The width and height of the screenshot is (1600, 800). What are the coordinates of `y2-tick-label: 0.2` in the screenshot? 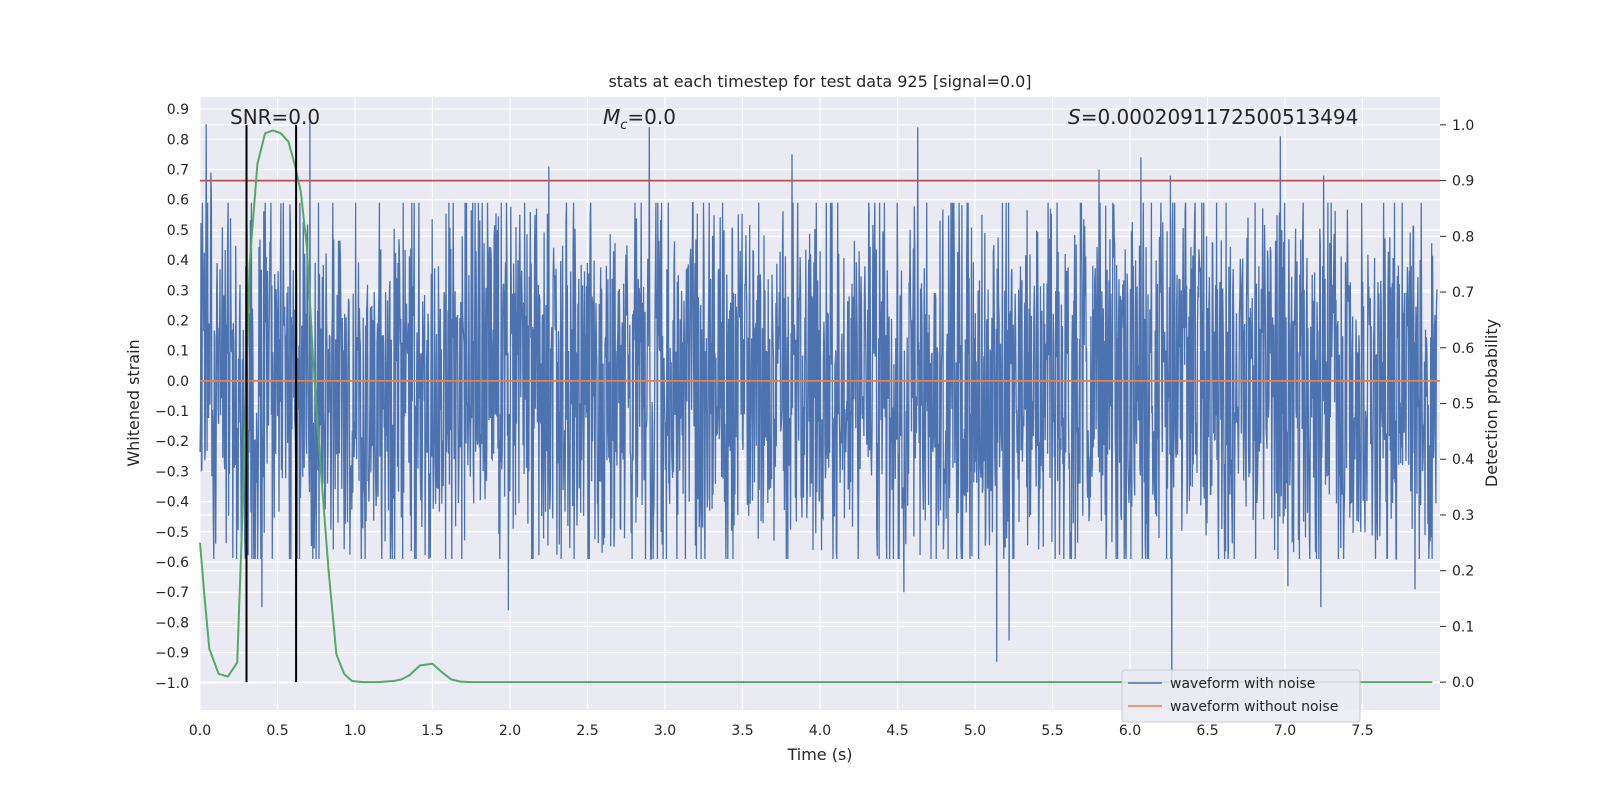 It's located at (1463, 572).